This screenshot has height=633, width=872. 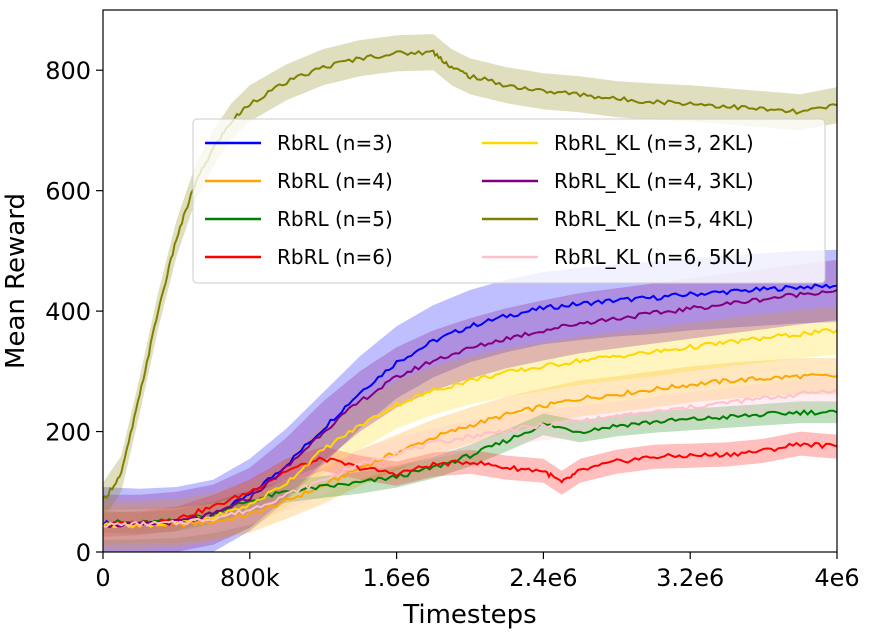 What do you see at coordinates (102, 578) in the screenshot?
I see `x-tick-label: 0` at bounding box center [102, 578].